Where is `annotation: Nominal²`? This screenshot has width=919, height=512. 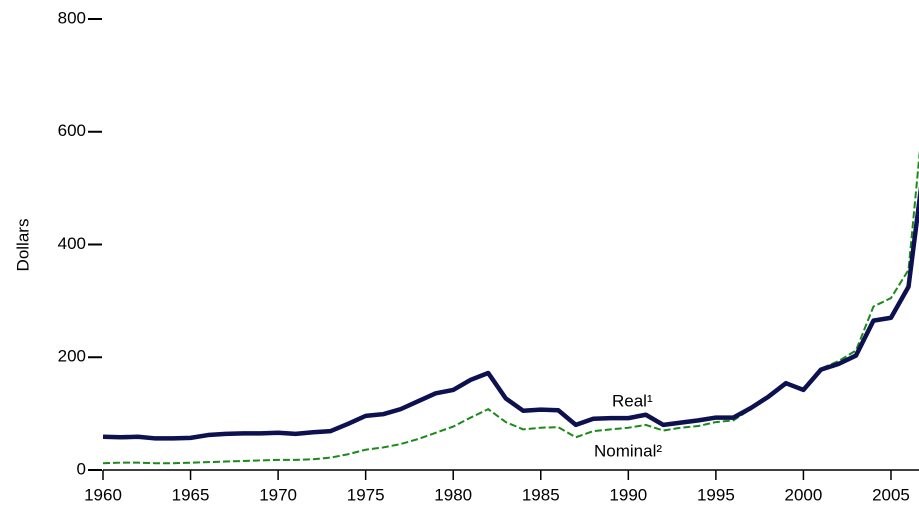 annotation: Nominal² is located at coordinates (628, 450).